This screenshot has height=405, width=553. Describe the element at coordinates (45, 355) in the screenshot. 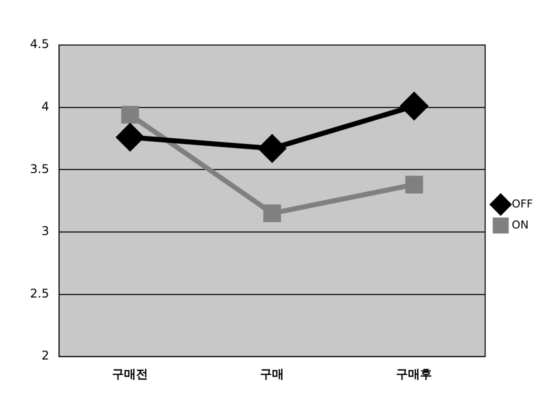

I see `y-tick-label: 2` at that location.